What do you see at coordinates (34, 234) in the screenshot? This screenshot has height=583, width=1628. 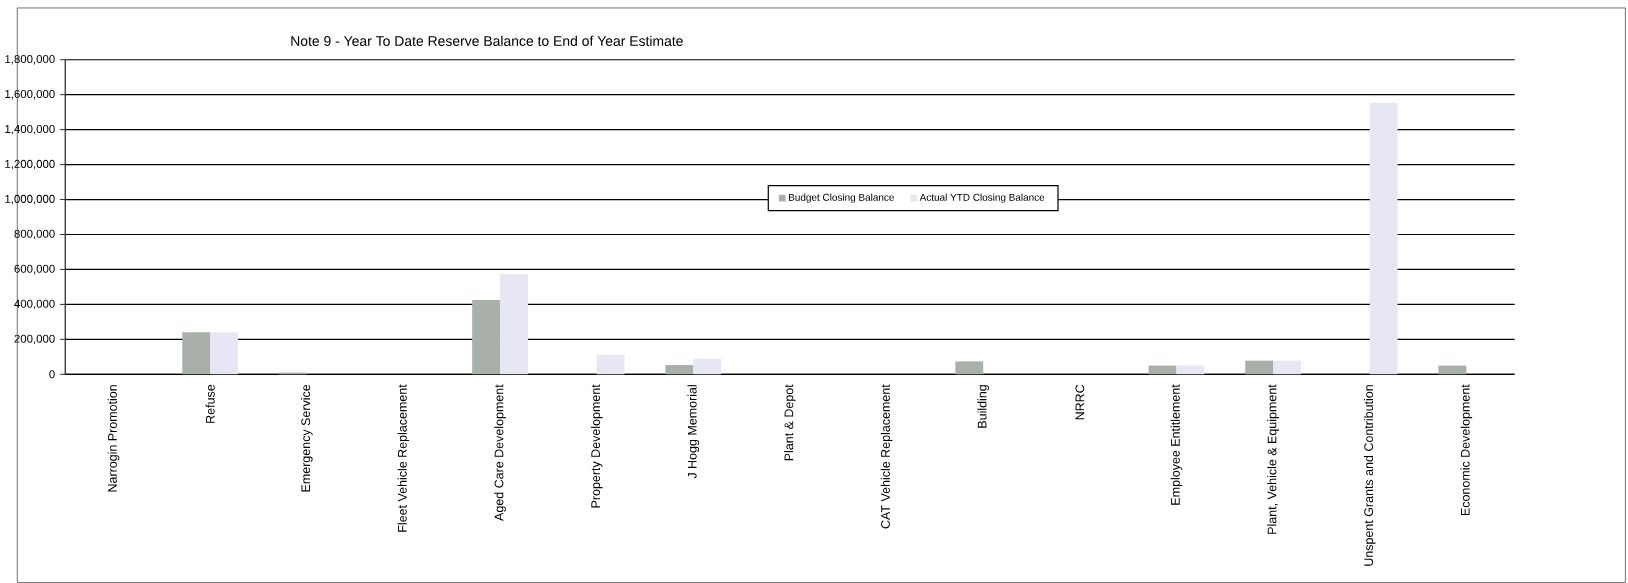 I see `y-tick-label: 800,000` at bounding box center [34, 234].